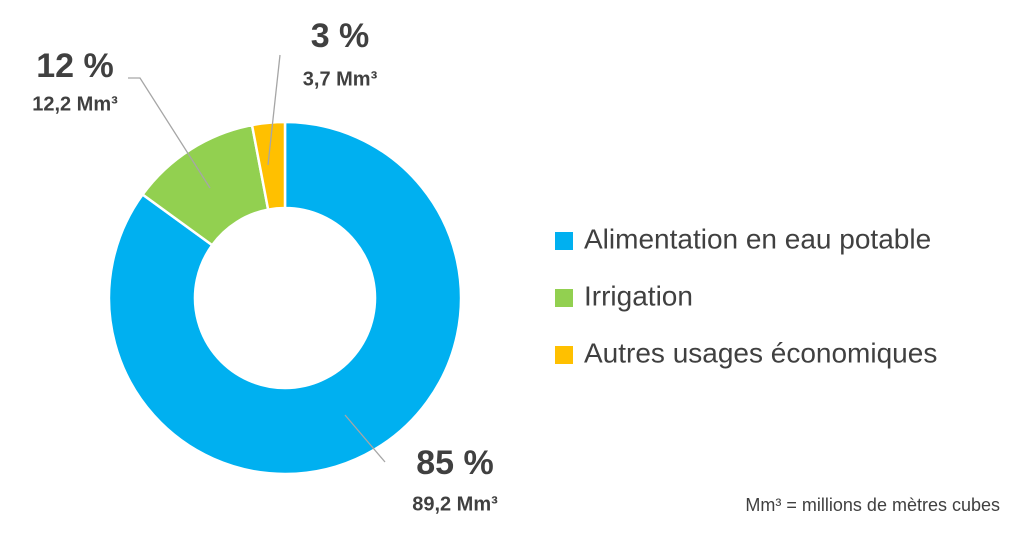  Describe the element at coordinates (455, 504) in the screenshot. I see `volume-label: 89,2 Mm³` at that location.